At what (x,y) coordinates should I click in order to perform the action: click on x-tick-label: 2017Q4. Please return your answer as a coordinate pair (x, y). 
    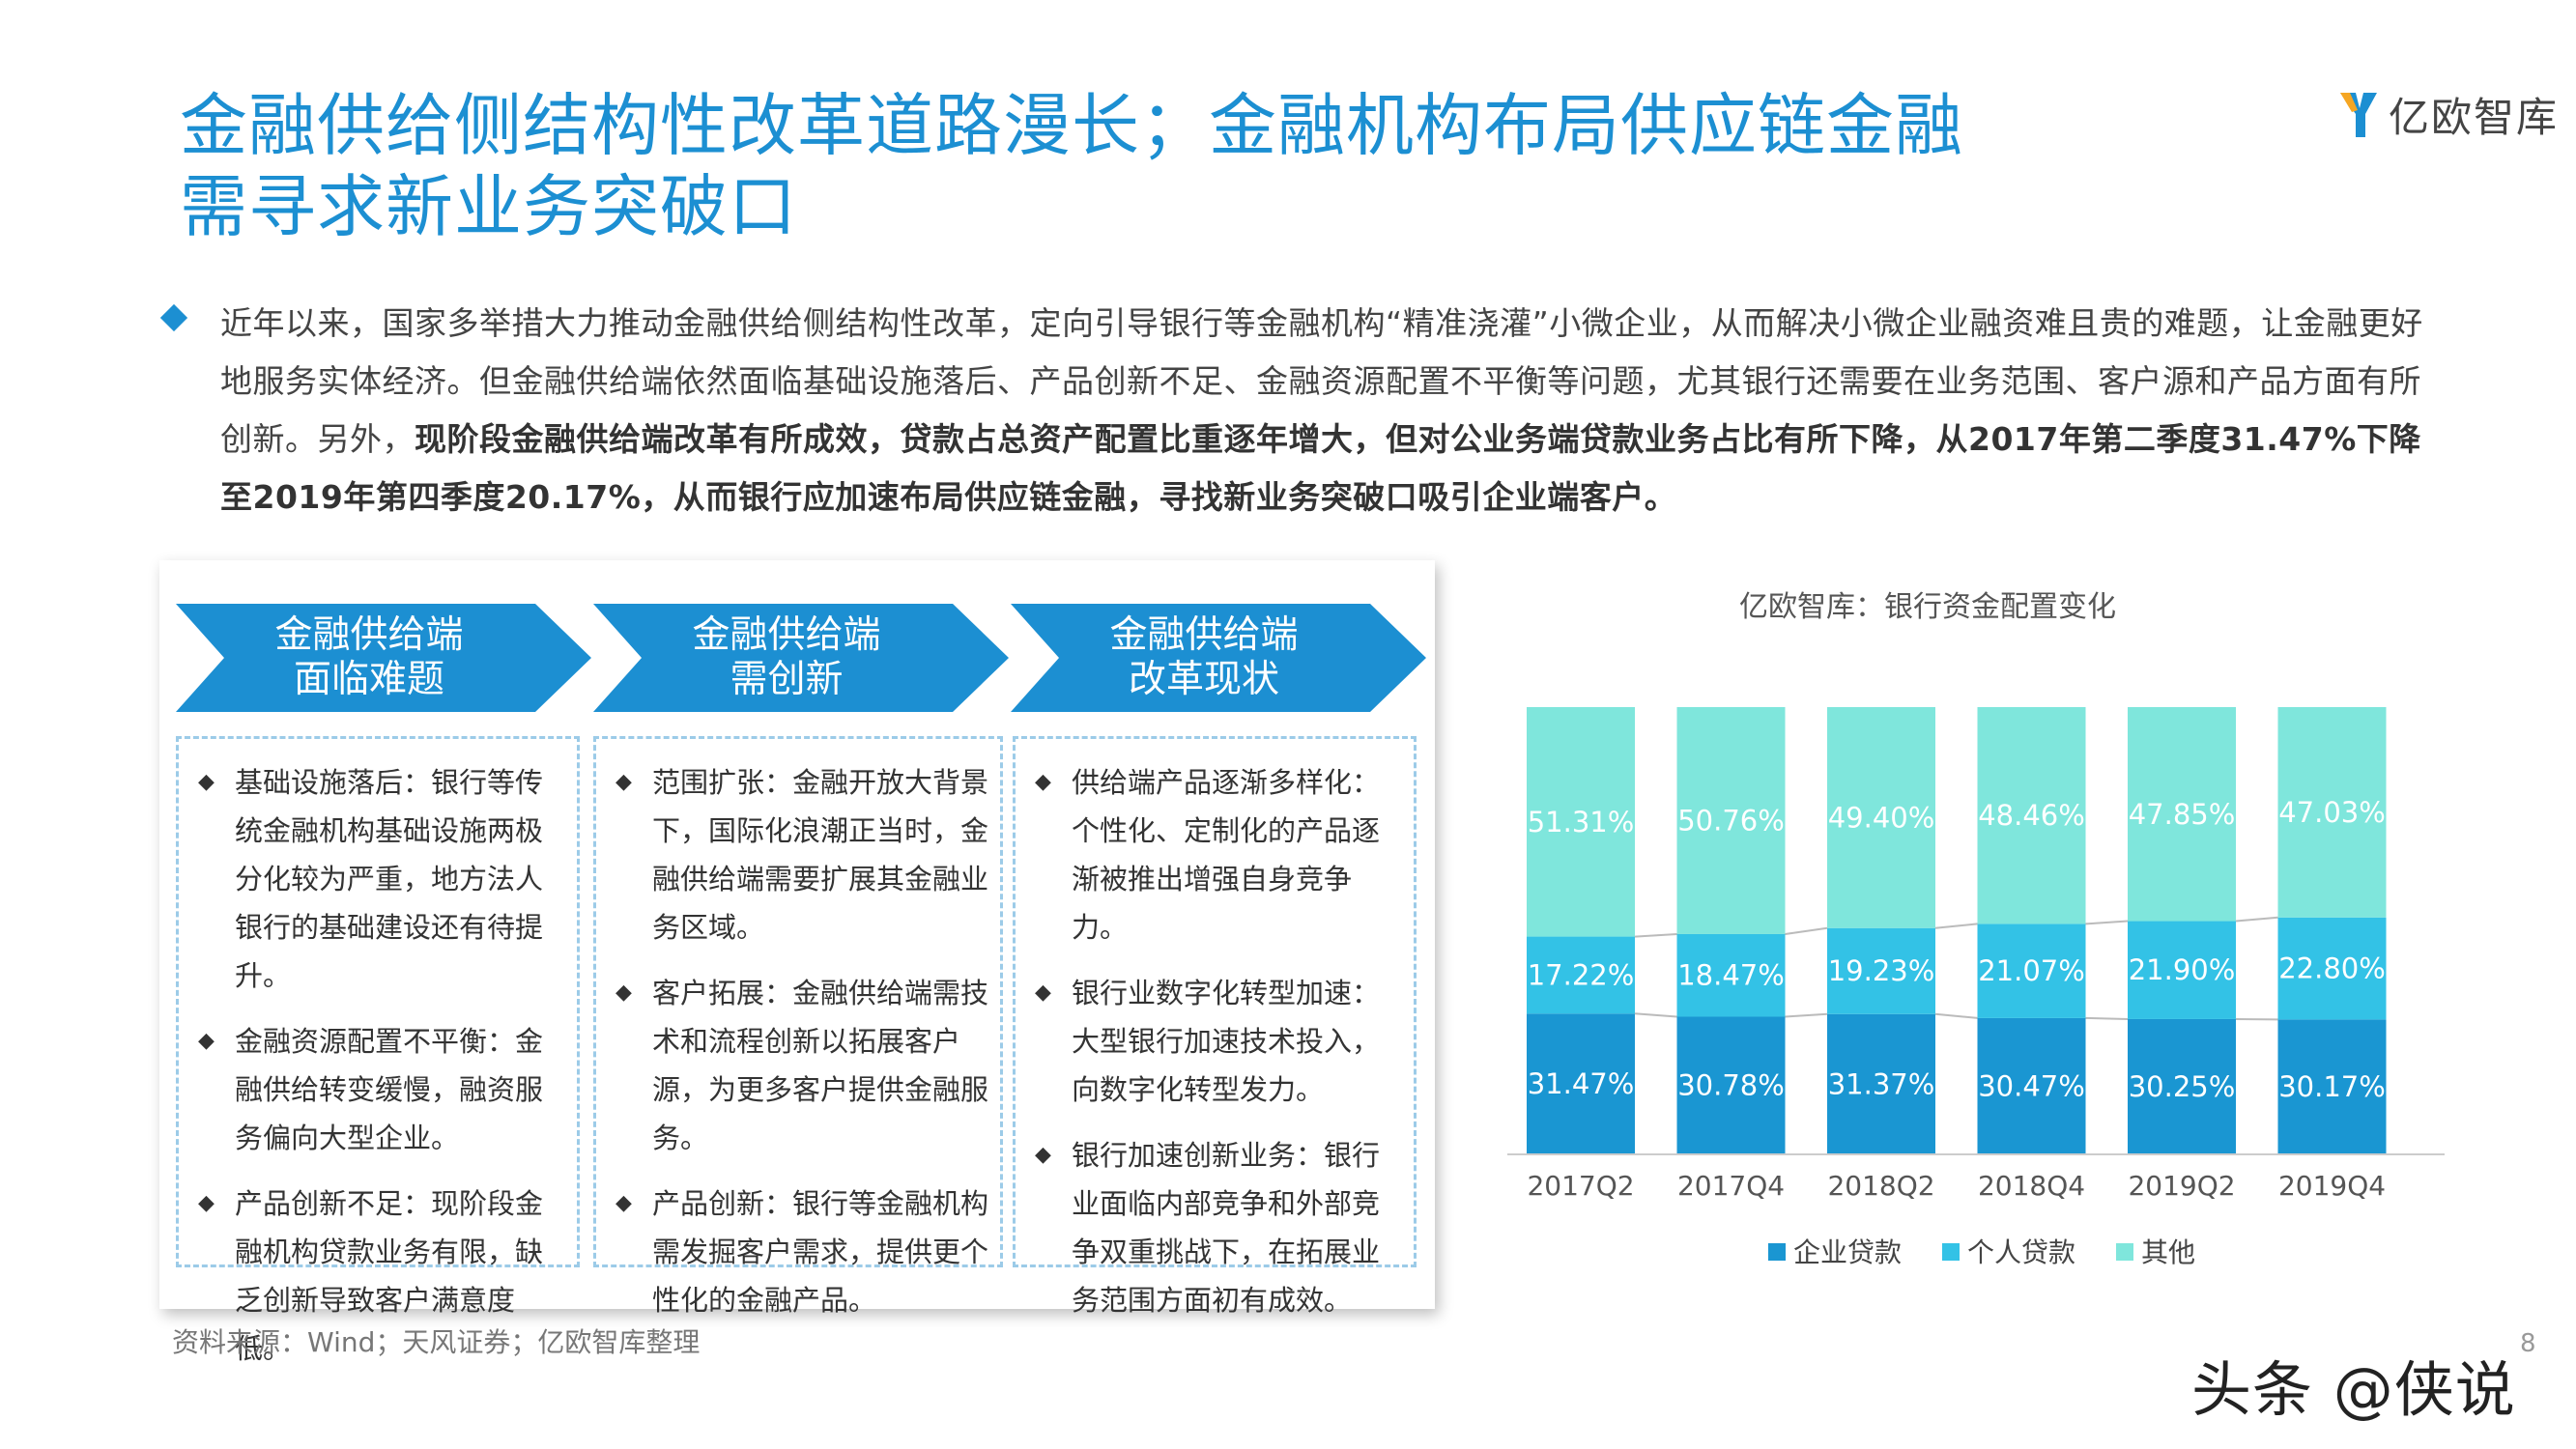
    Looking at the image, I should click on (1731, 1186).